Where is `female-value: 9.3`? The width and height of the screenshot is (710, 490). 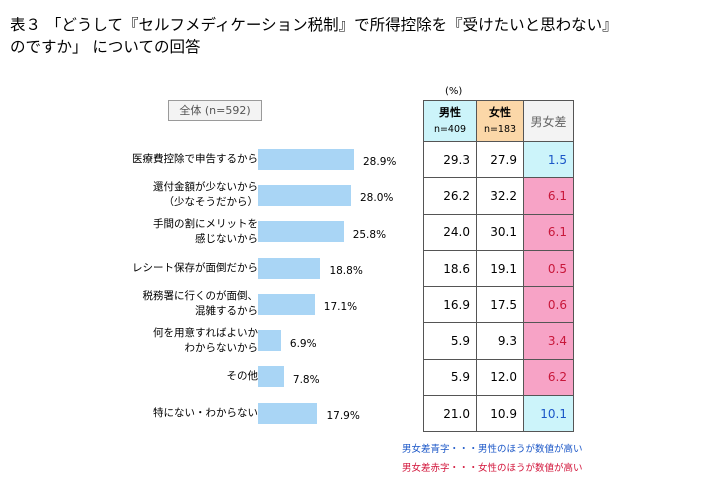 female-value: 9.3 is located at coordinates (500, 341).